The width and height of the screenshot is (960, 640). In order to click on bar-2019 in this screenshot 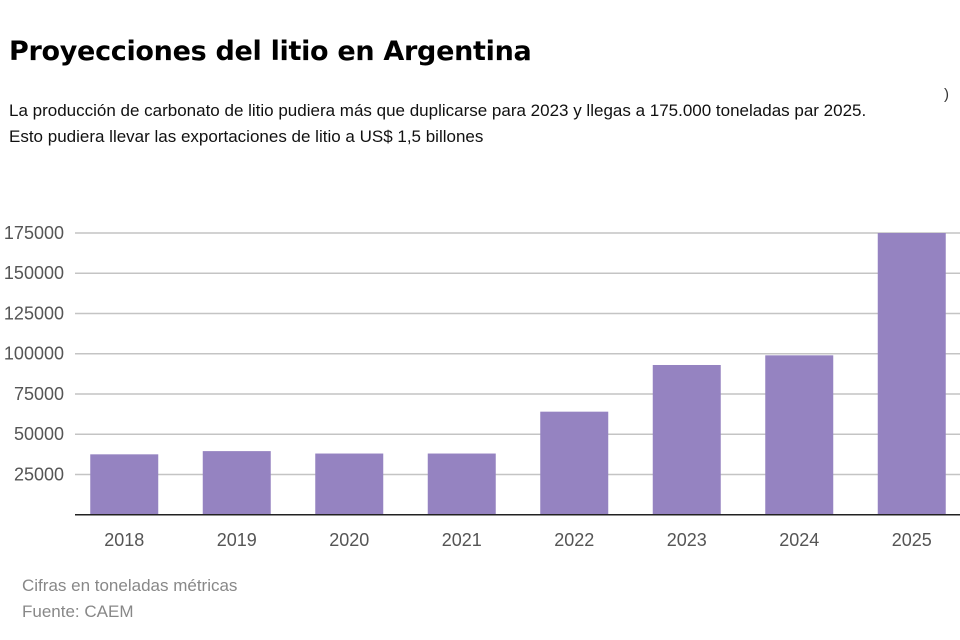, I will do `click(236, 483)`.